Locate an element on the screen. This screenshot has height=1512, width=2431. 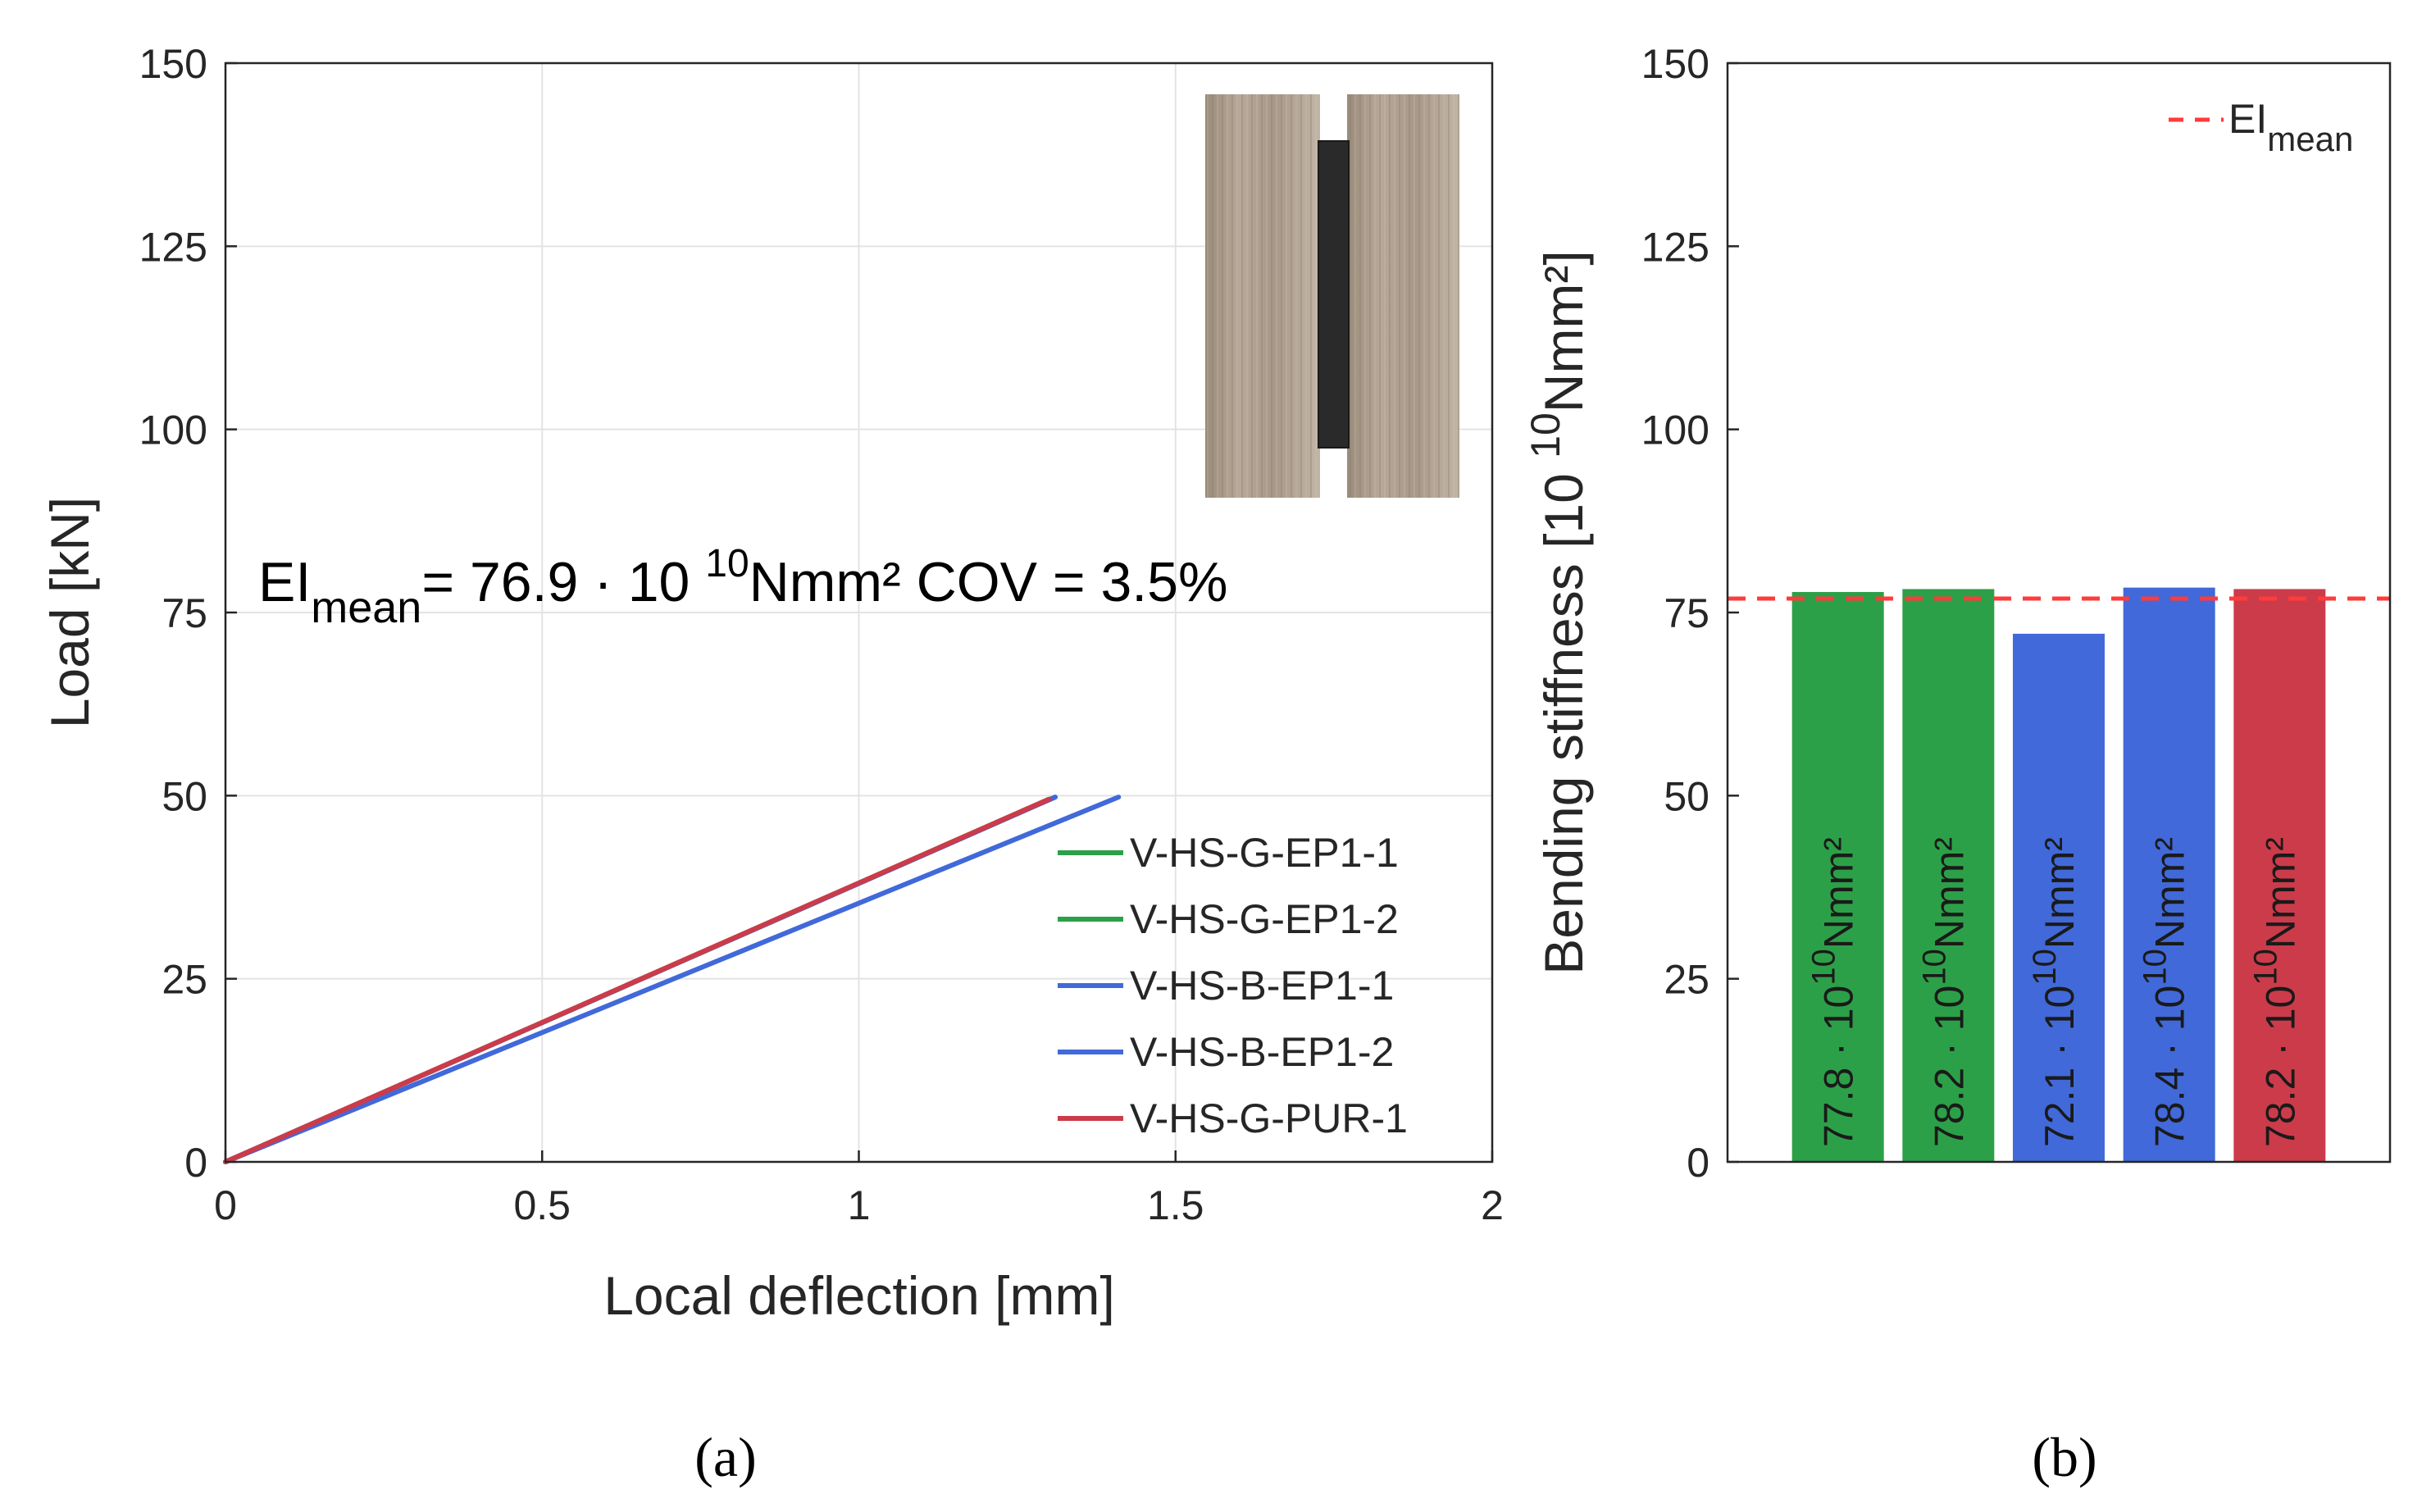
panel-b-y-tick-label: 100 is located at coordinates (1675, 430).